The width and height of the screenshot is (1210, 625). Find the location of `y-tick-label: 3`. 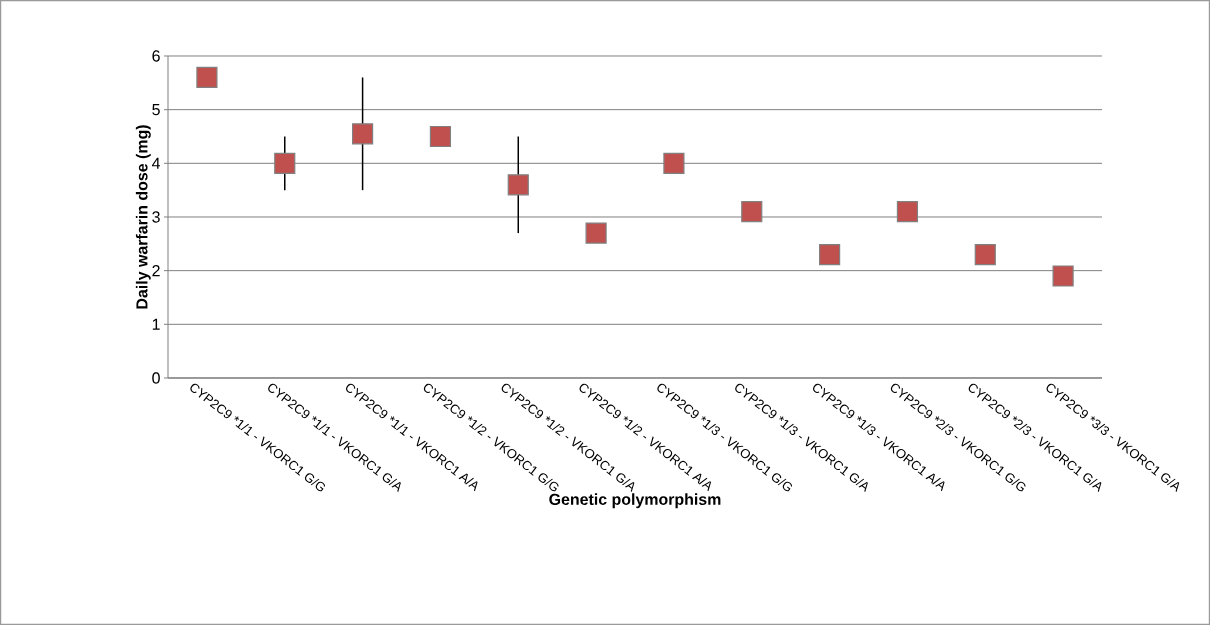

y-tick-label: 3 is located at coordinates (156, 217).